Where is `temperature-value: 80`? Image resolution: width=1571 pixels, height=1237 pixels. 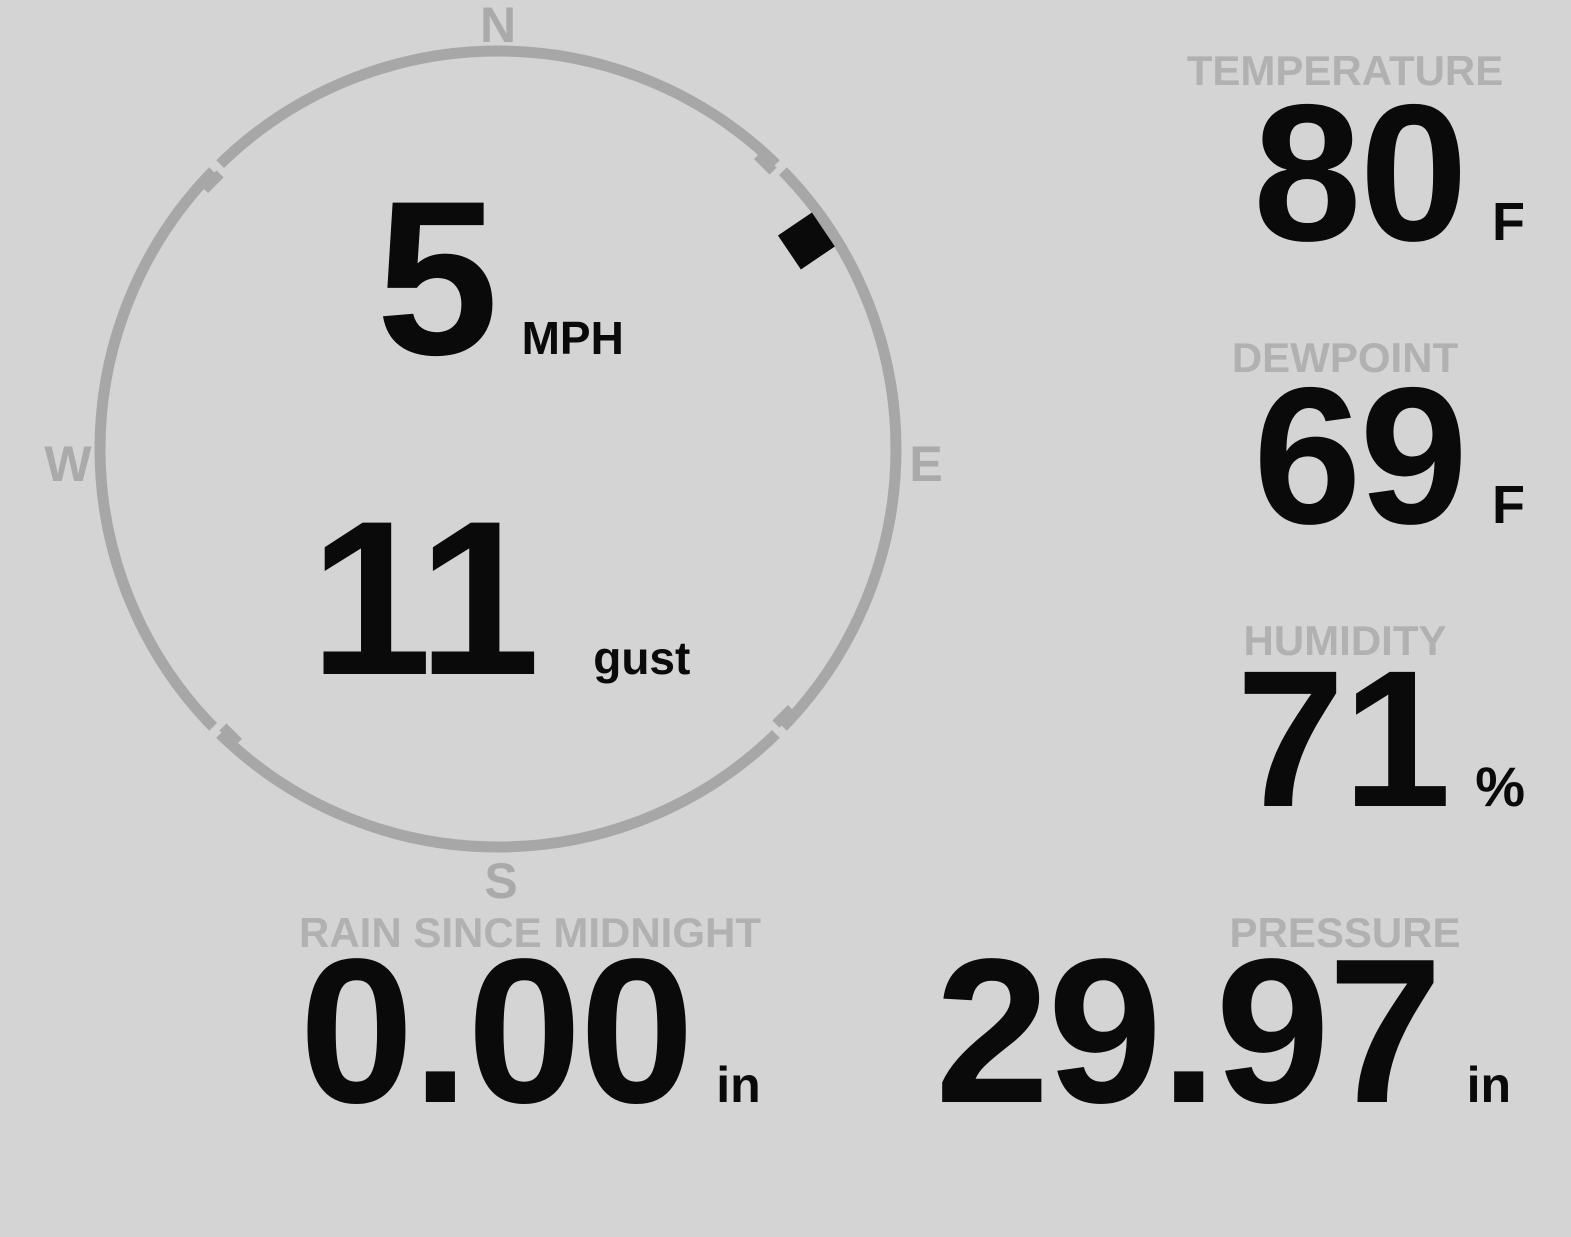
temperature-value: 80 is located at coordinates (1360, 173).